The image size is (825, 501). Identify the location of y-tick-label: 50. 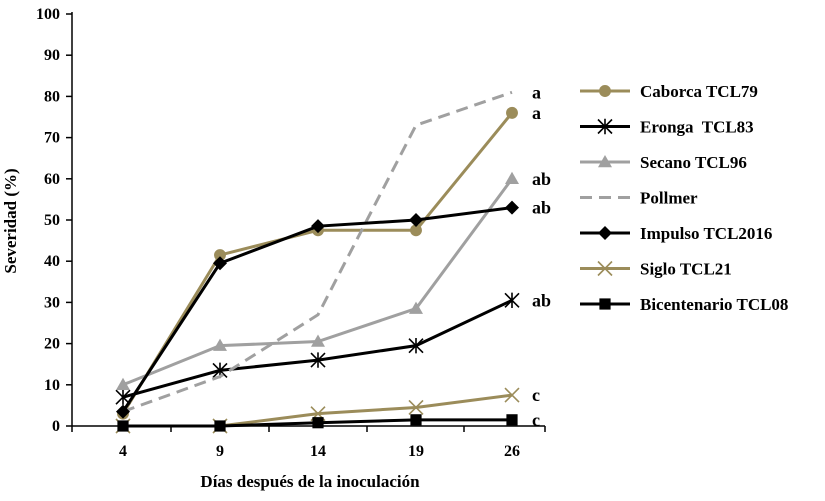
(52, 220).